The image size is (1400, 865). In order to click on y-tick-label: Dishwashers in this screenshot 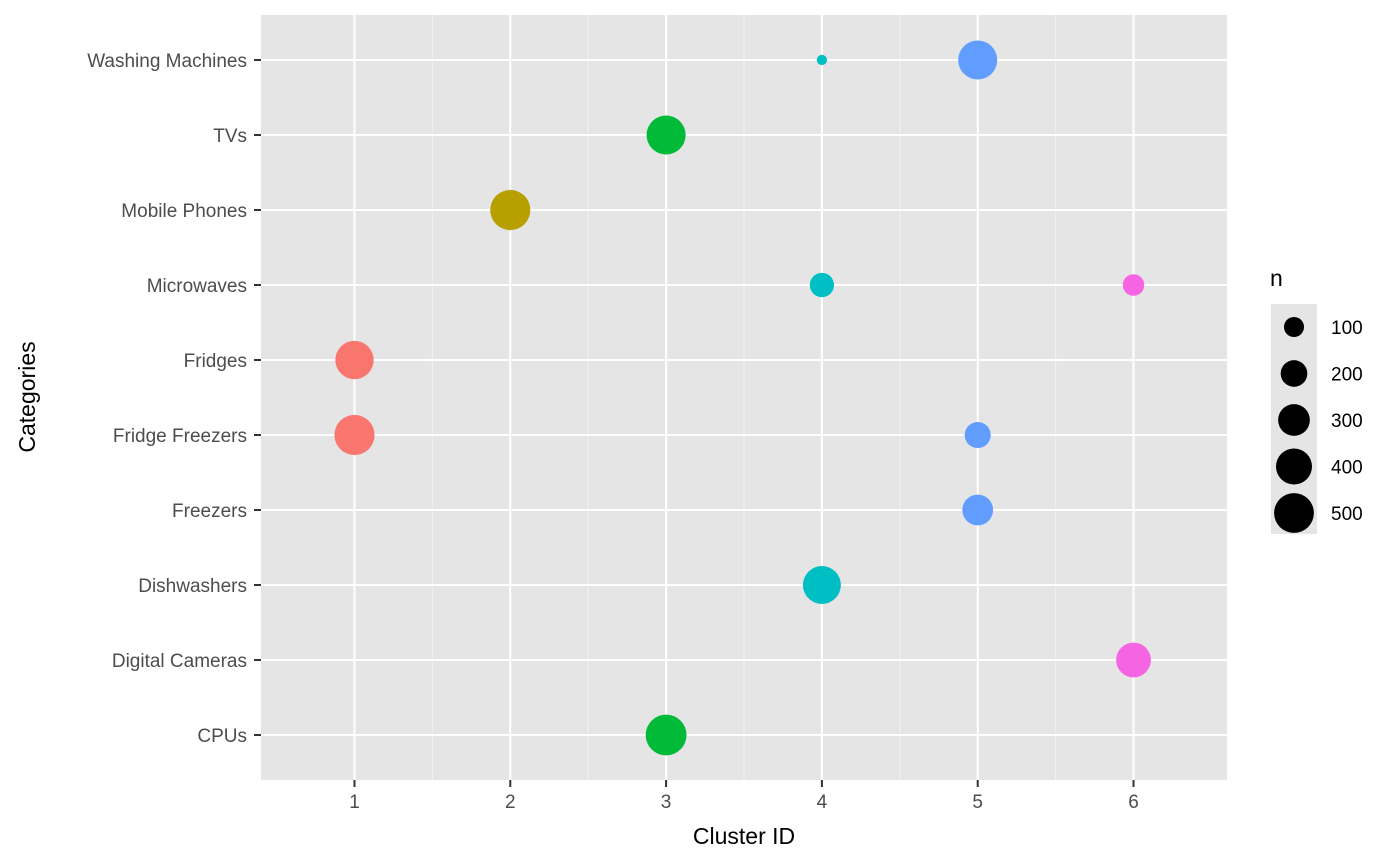, I will do `click(192, 586)`.